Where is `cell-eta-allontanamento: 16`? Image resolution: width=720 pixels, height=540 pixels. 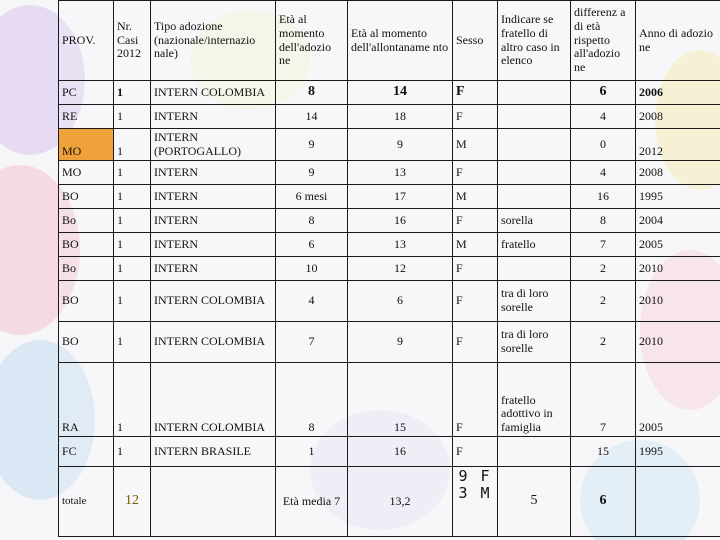 cell-eta-allontanamento: 16 is located at coordinates (400, 220).